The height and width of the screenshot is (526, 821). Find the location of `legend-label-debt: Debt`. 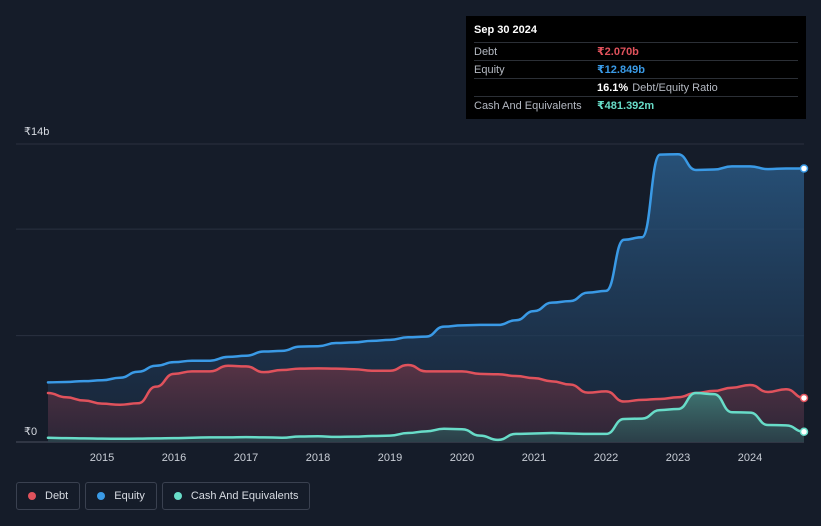

legend-label-debt: Debt is located at coordinates (57, 496).